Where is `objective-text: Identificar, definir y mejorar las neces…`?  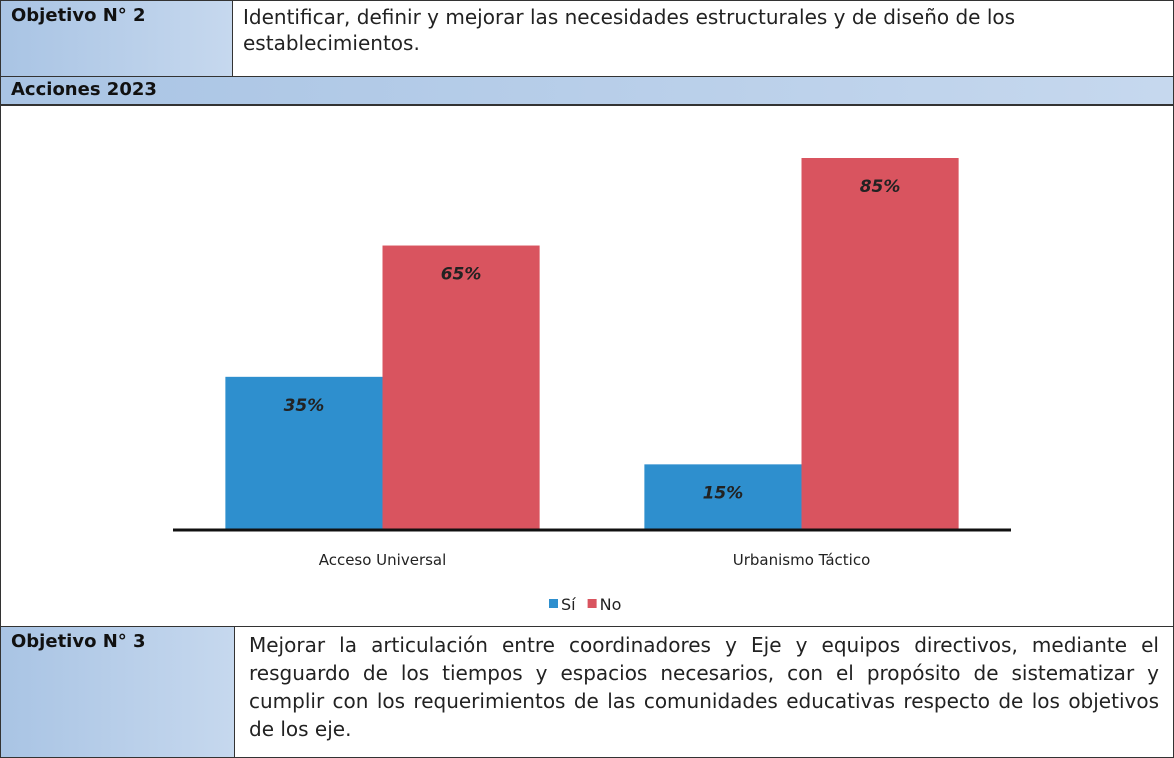
objective-text: Identificar, definir y mejorar las neces… is located at coordinates (703, 39).